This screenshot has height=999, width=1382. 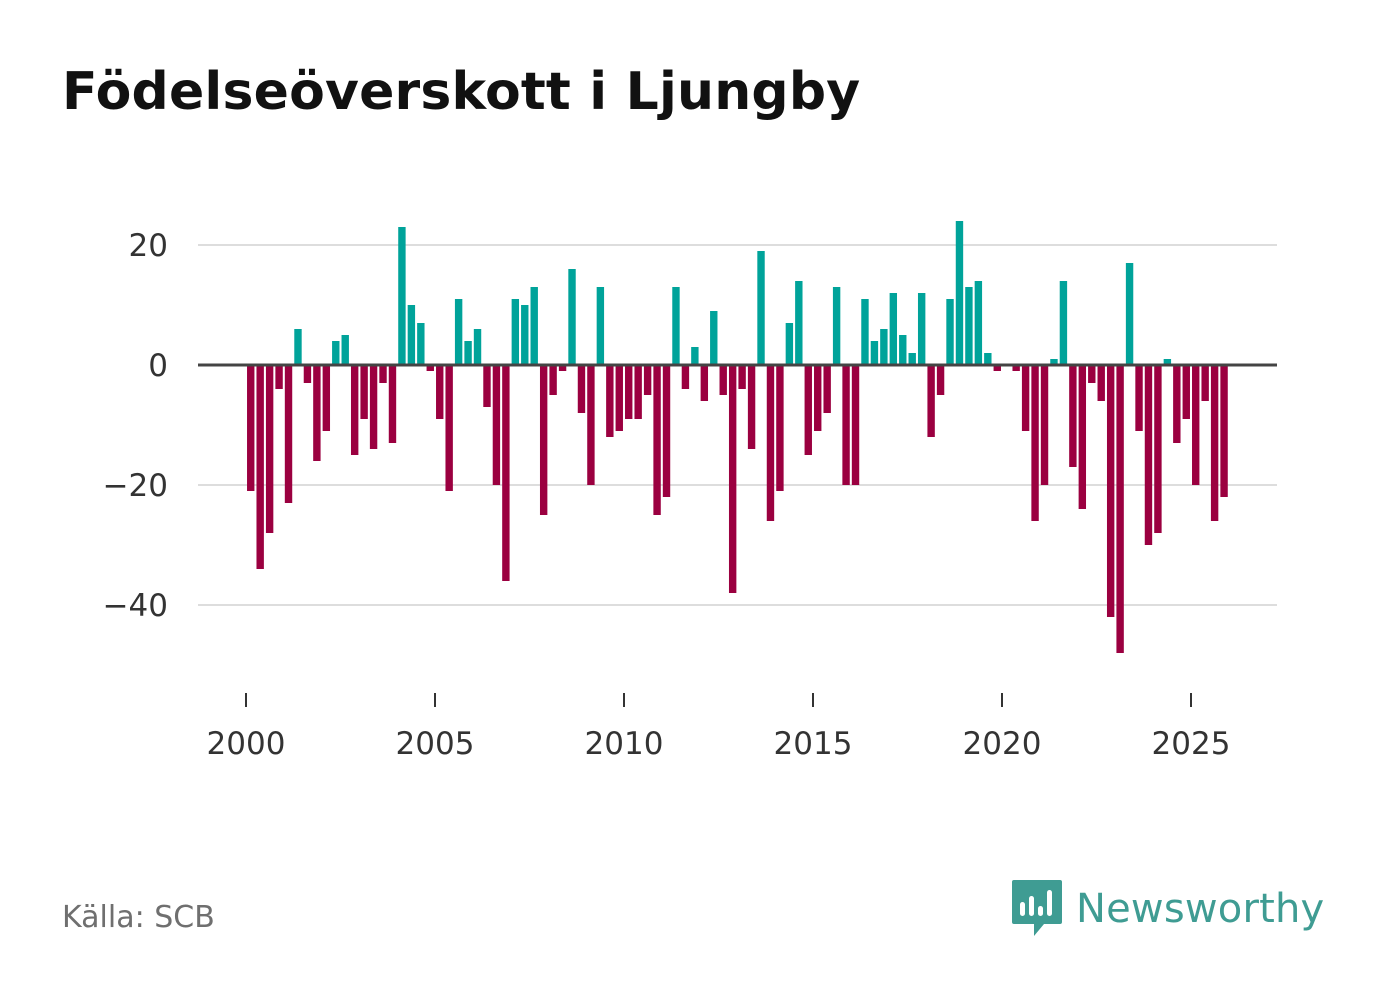 What do you see at coordinates (269, 449) in the screenshot?
I see `bar-2000Q3` at bounding box center [269, 449].